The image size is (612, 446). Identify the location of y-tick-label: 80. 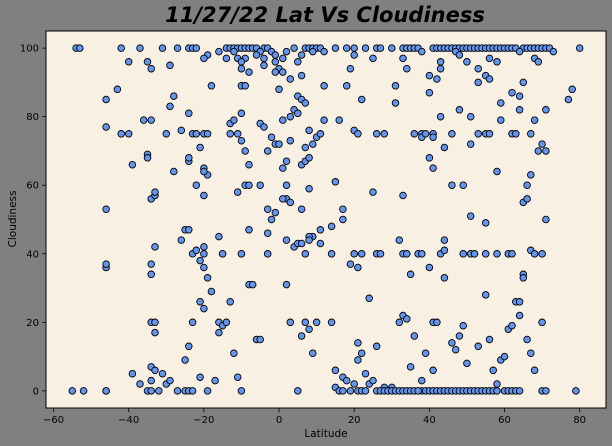
(32, 117).